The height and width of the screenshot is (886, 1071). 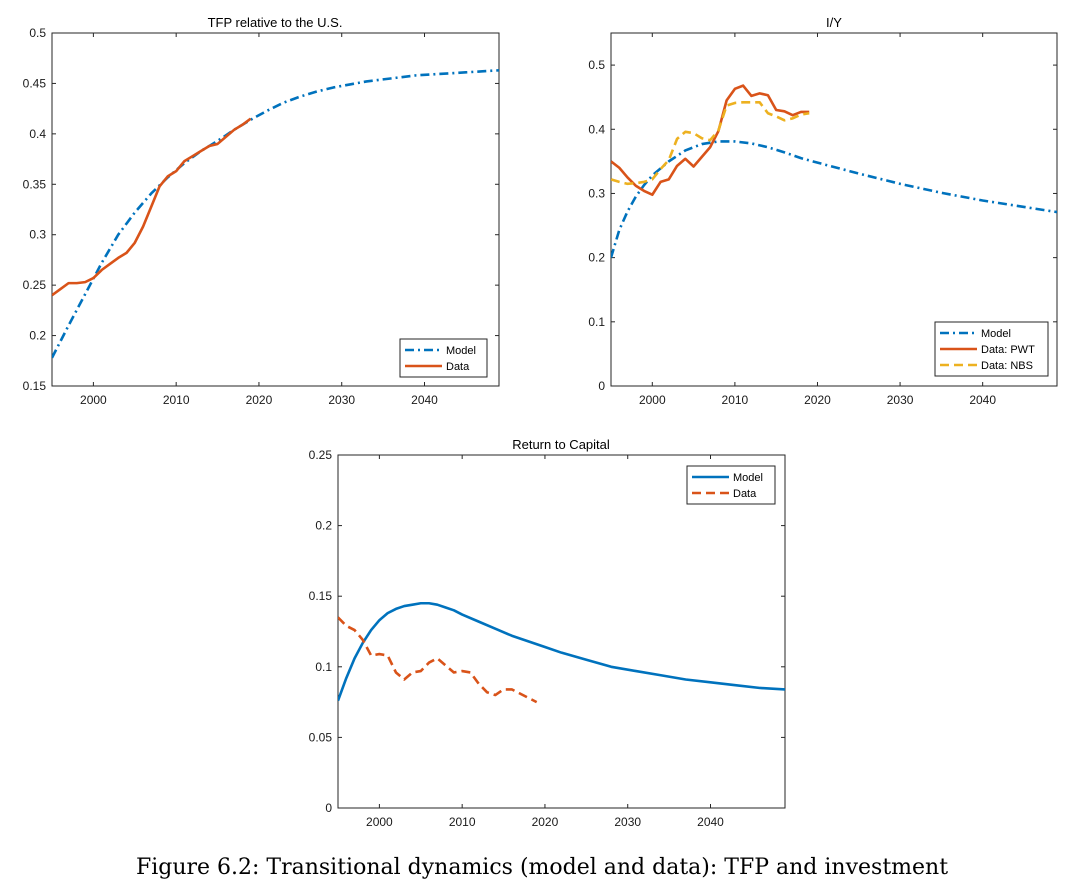 I want to click on chart-tfp-legend, so click(x=443, y=358).